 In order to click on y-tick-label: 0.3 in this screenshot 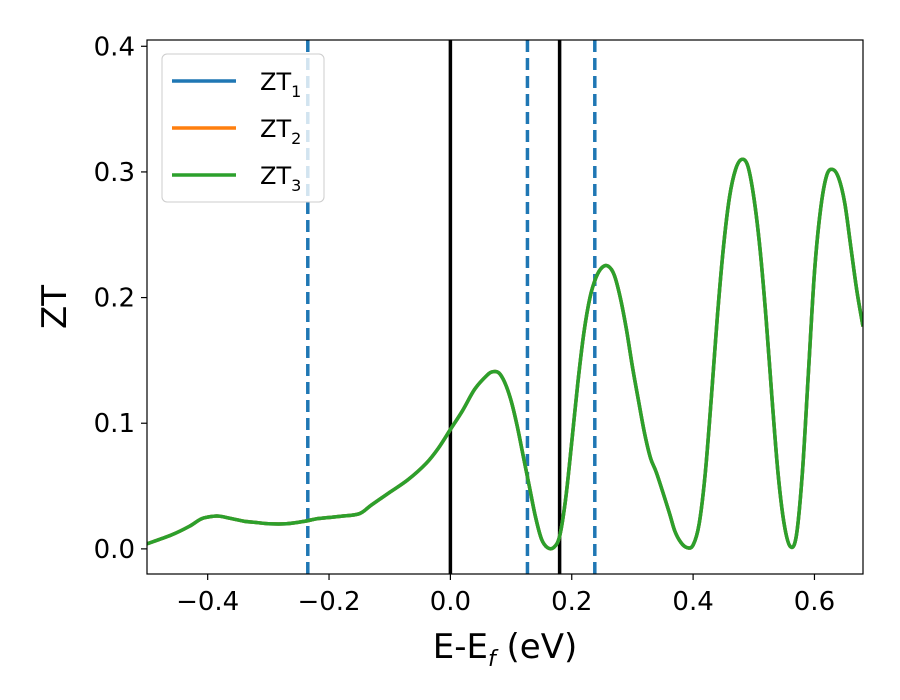, I will do `click(114, 173)`.